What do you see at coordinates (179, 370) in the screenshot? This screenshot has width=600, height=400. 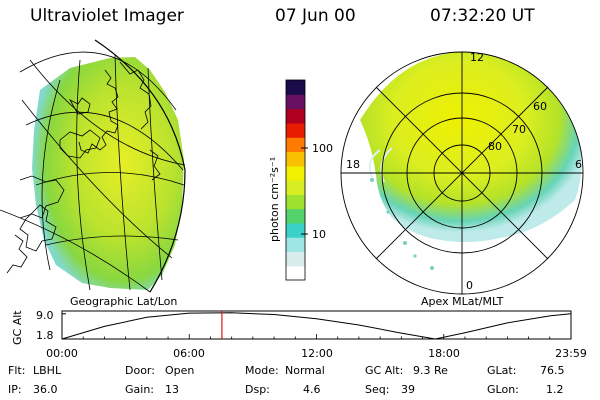 I see `info-door-val: Open` at bounding box center [179, 370].